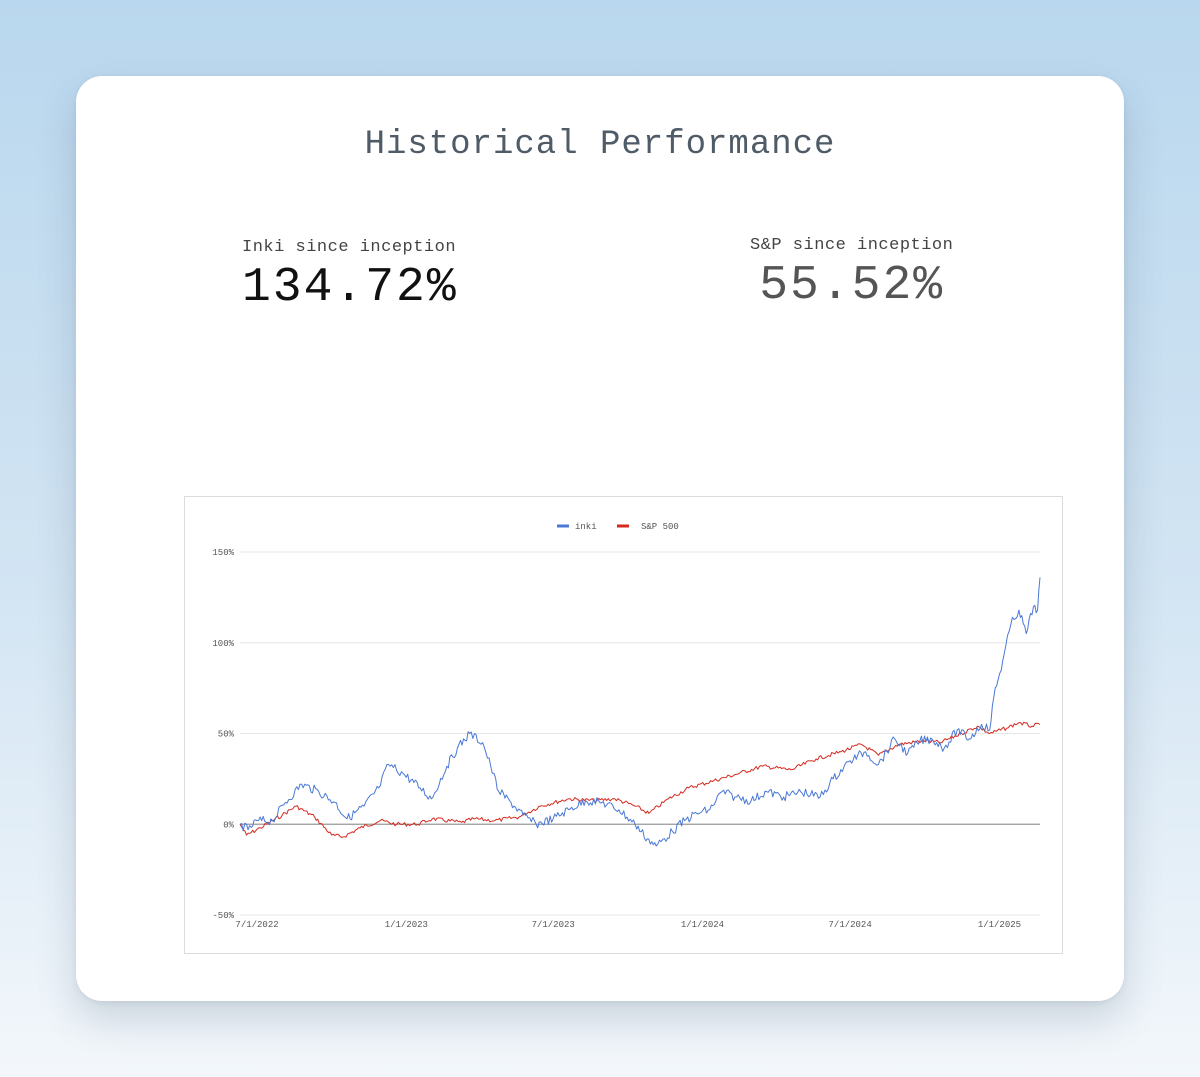 The width and height of the screenshot is (1200, 1077). What do you see at coordinates (553, 925) in the screenshot?
I see `x-tick-label: 7/1/2023` at bounding box center [553, 925].